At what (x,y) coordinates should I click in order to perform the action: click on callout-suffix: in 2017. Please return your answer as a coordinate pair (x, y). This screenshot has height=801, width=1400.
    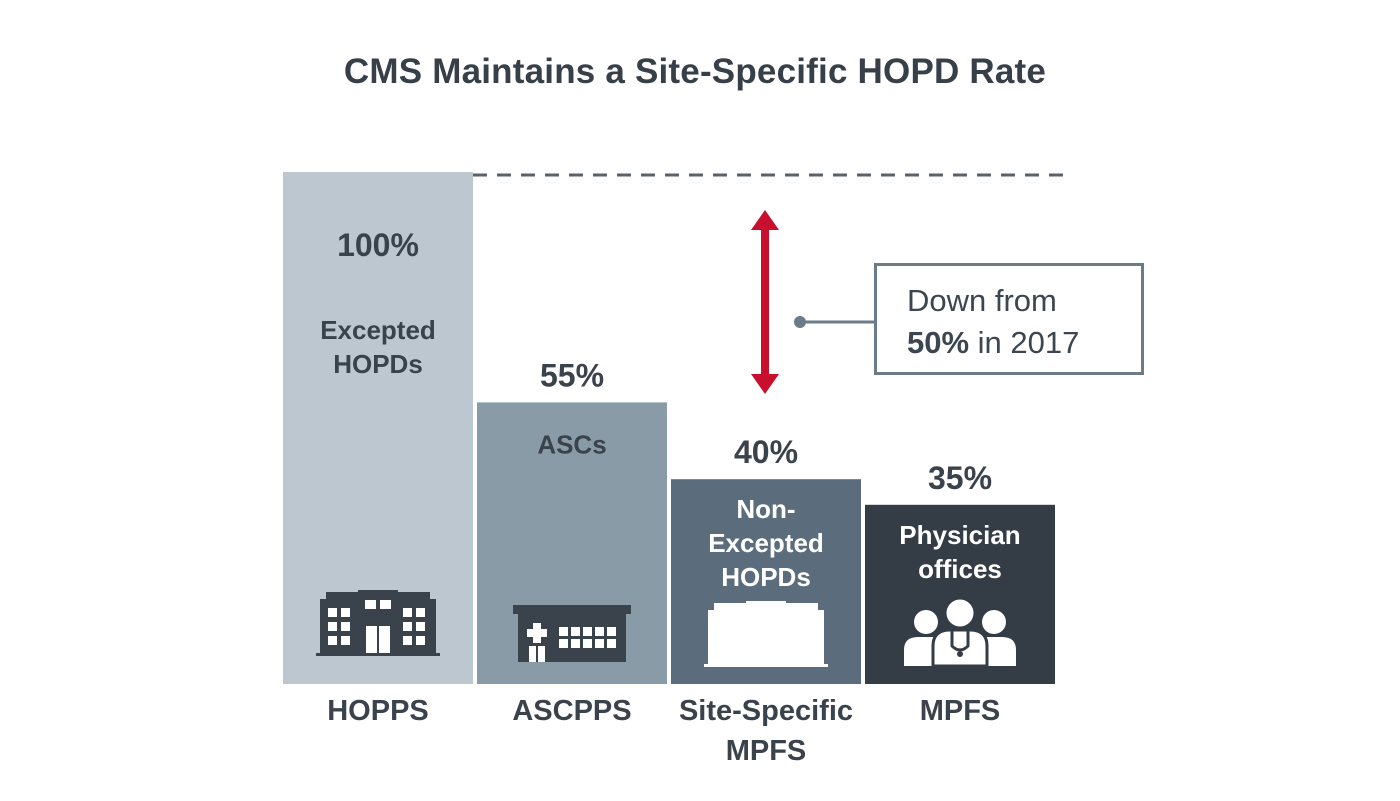
    Looking at the image, I should click on (1024, 342).